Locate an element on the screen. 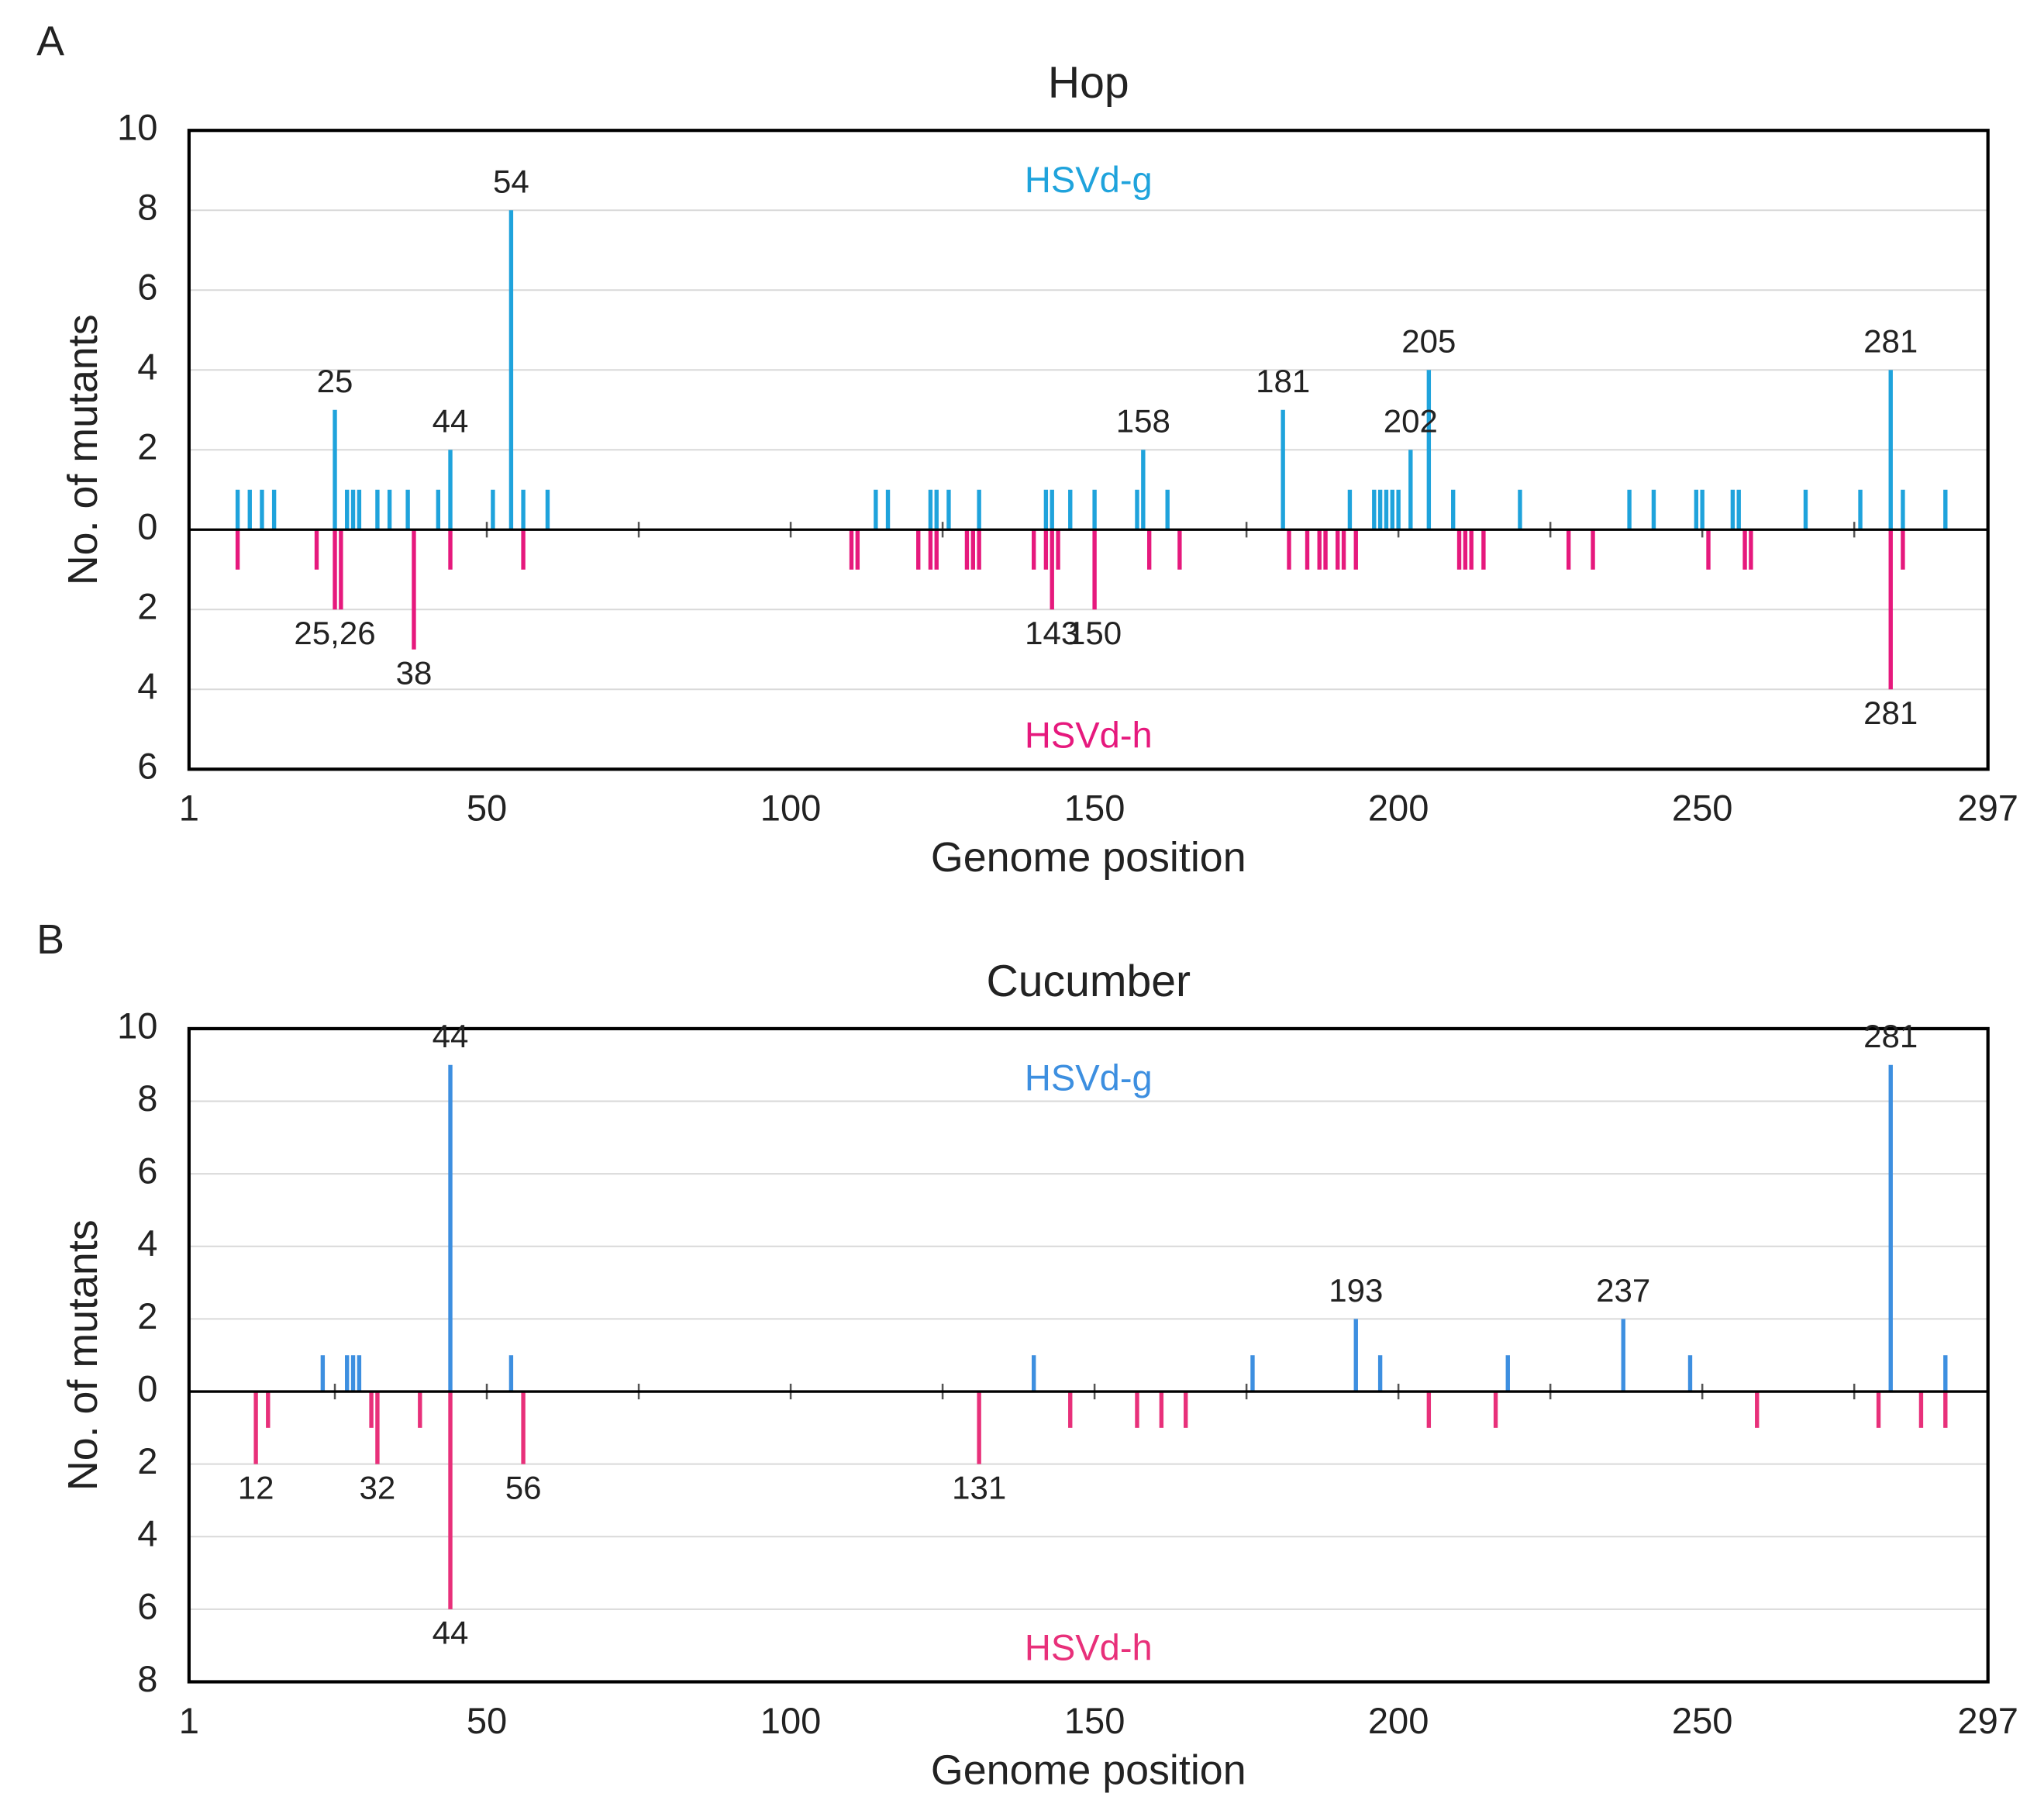 The width and height of the screenshot is (2044, 1807). annotation: 205 is located at coordinates (1428, 341).